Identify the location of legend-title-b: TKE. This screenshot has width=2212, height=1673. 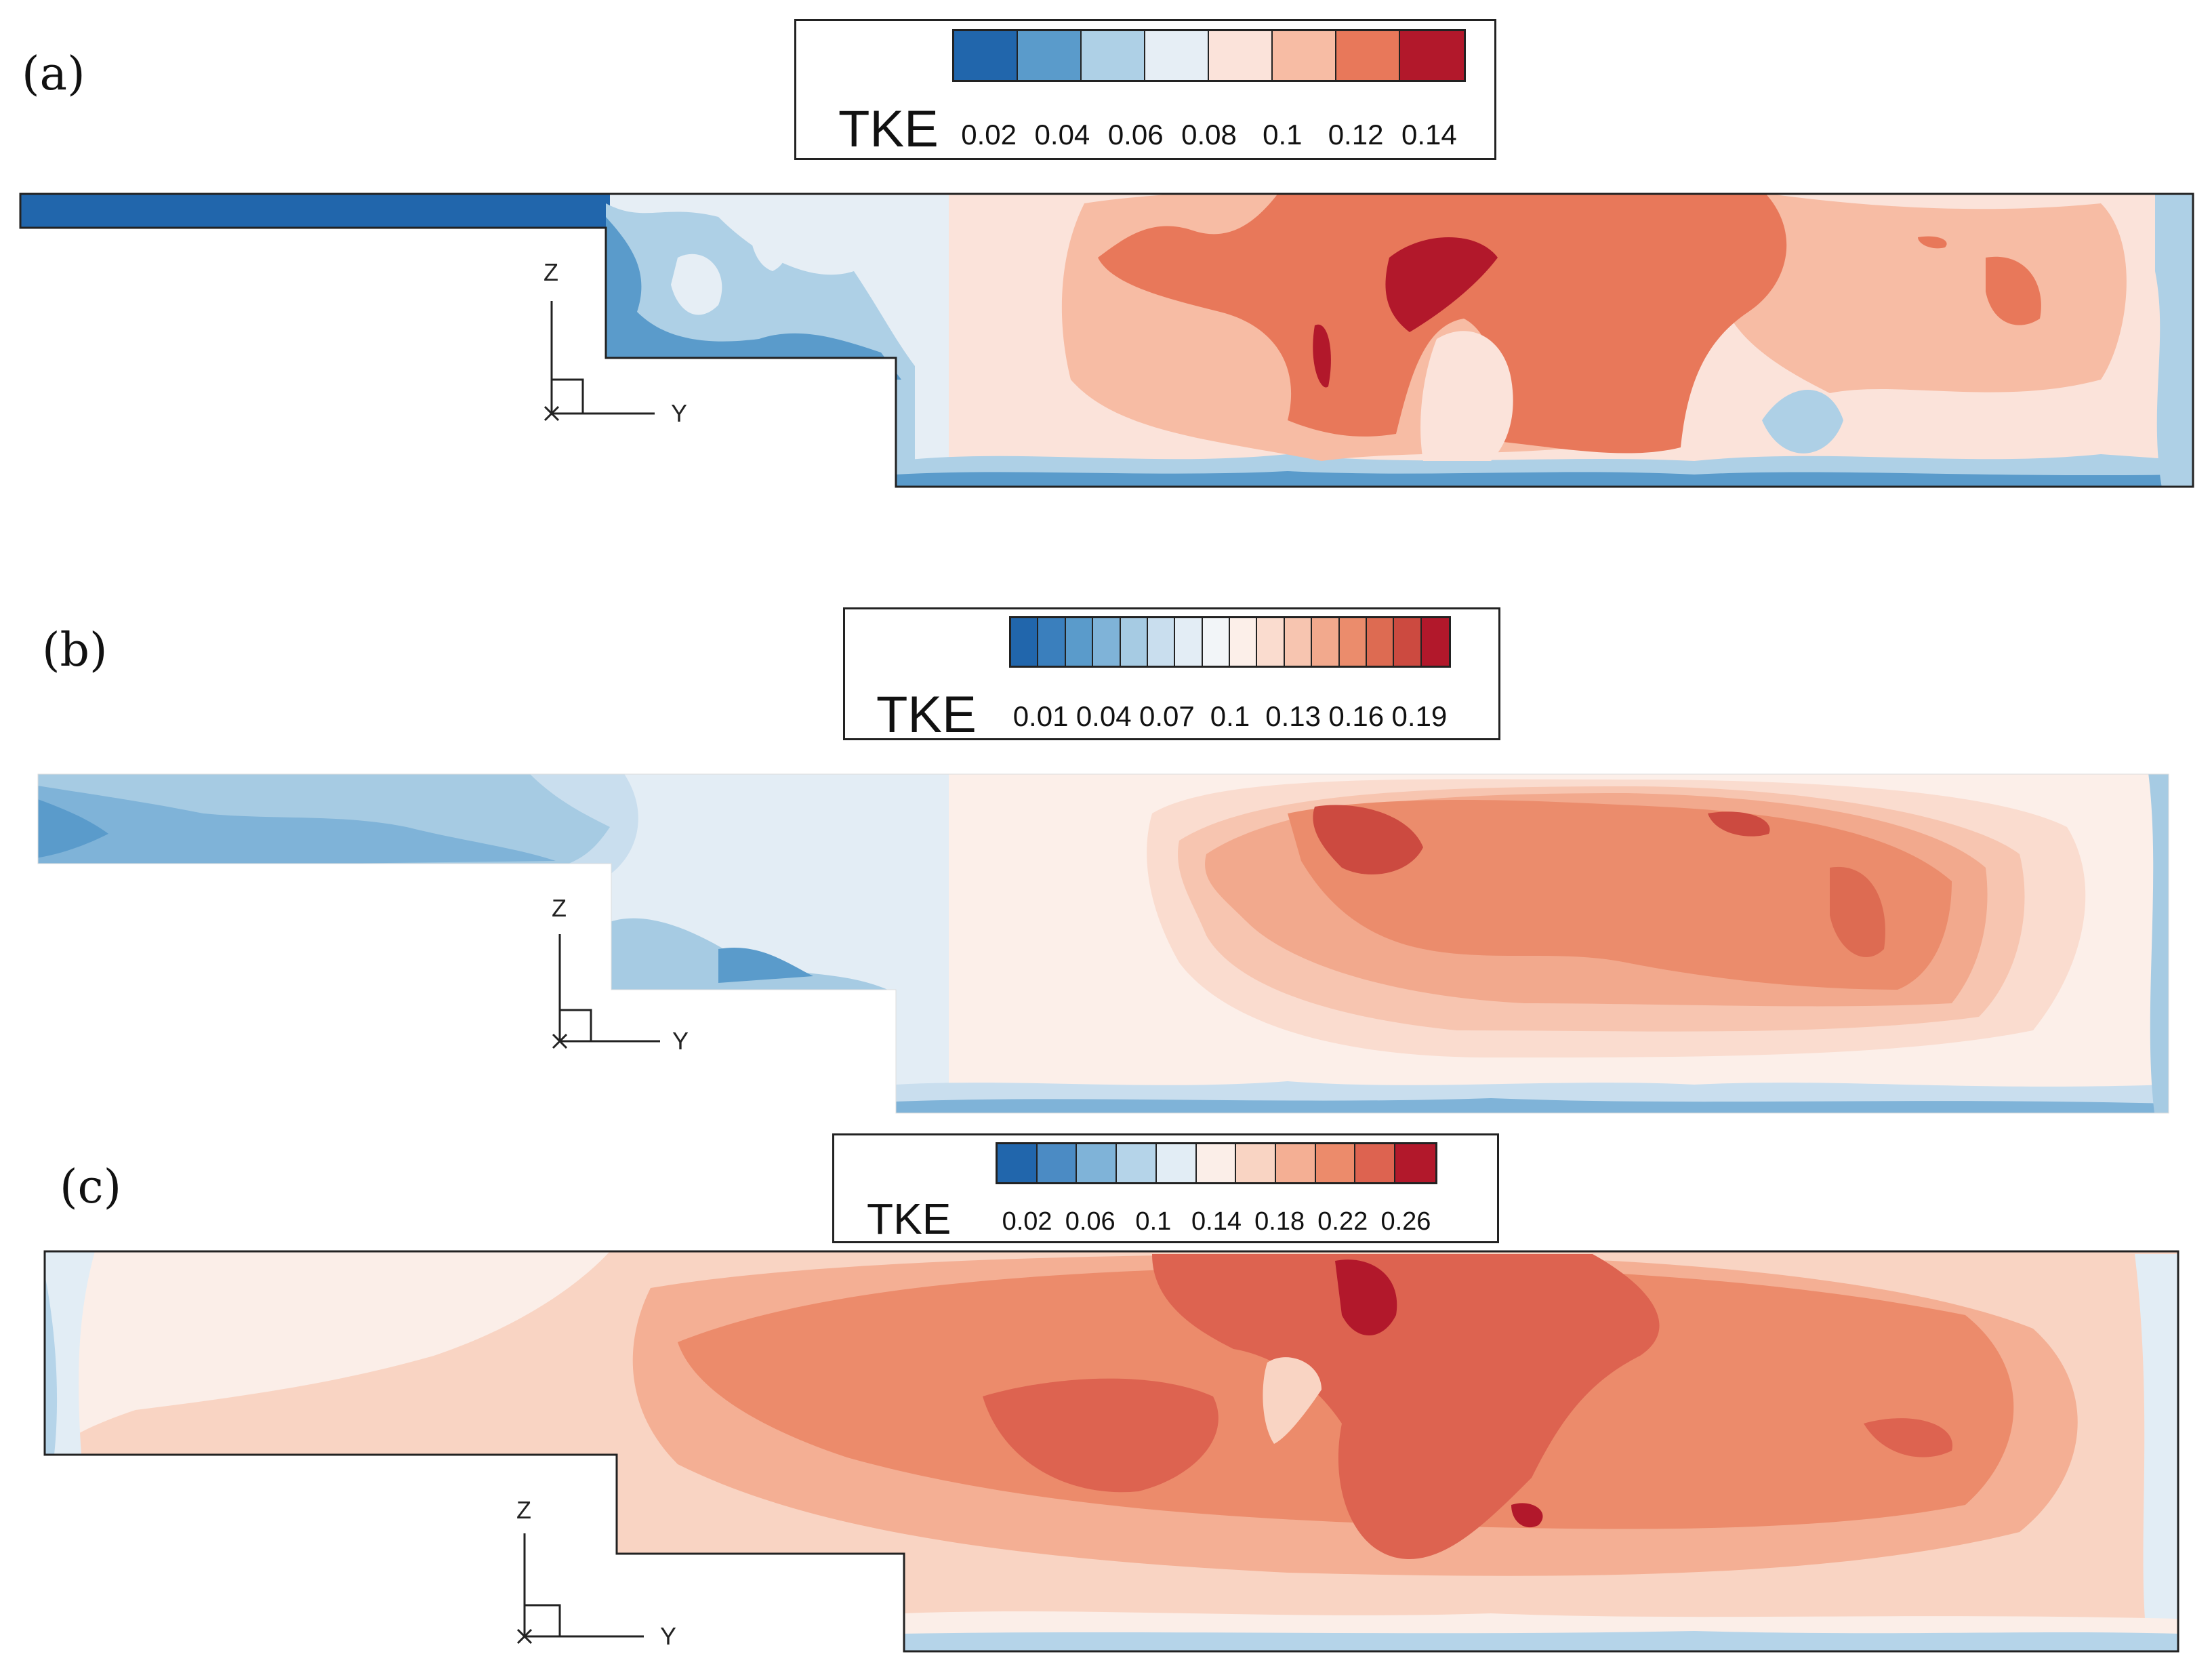
(926, 715).